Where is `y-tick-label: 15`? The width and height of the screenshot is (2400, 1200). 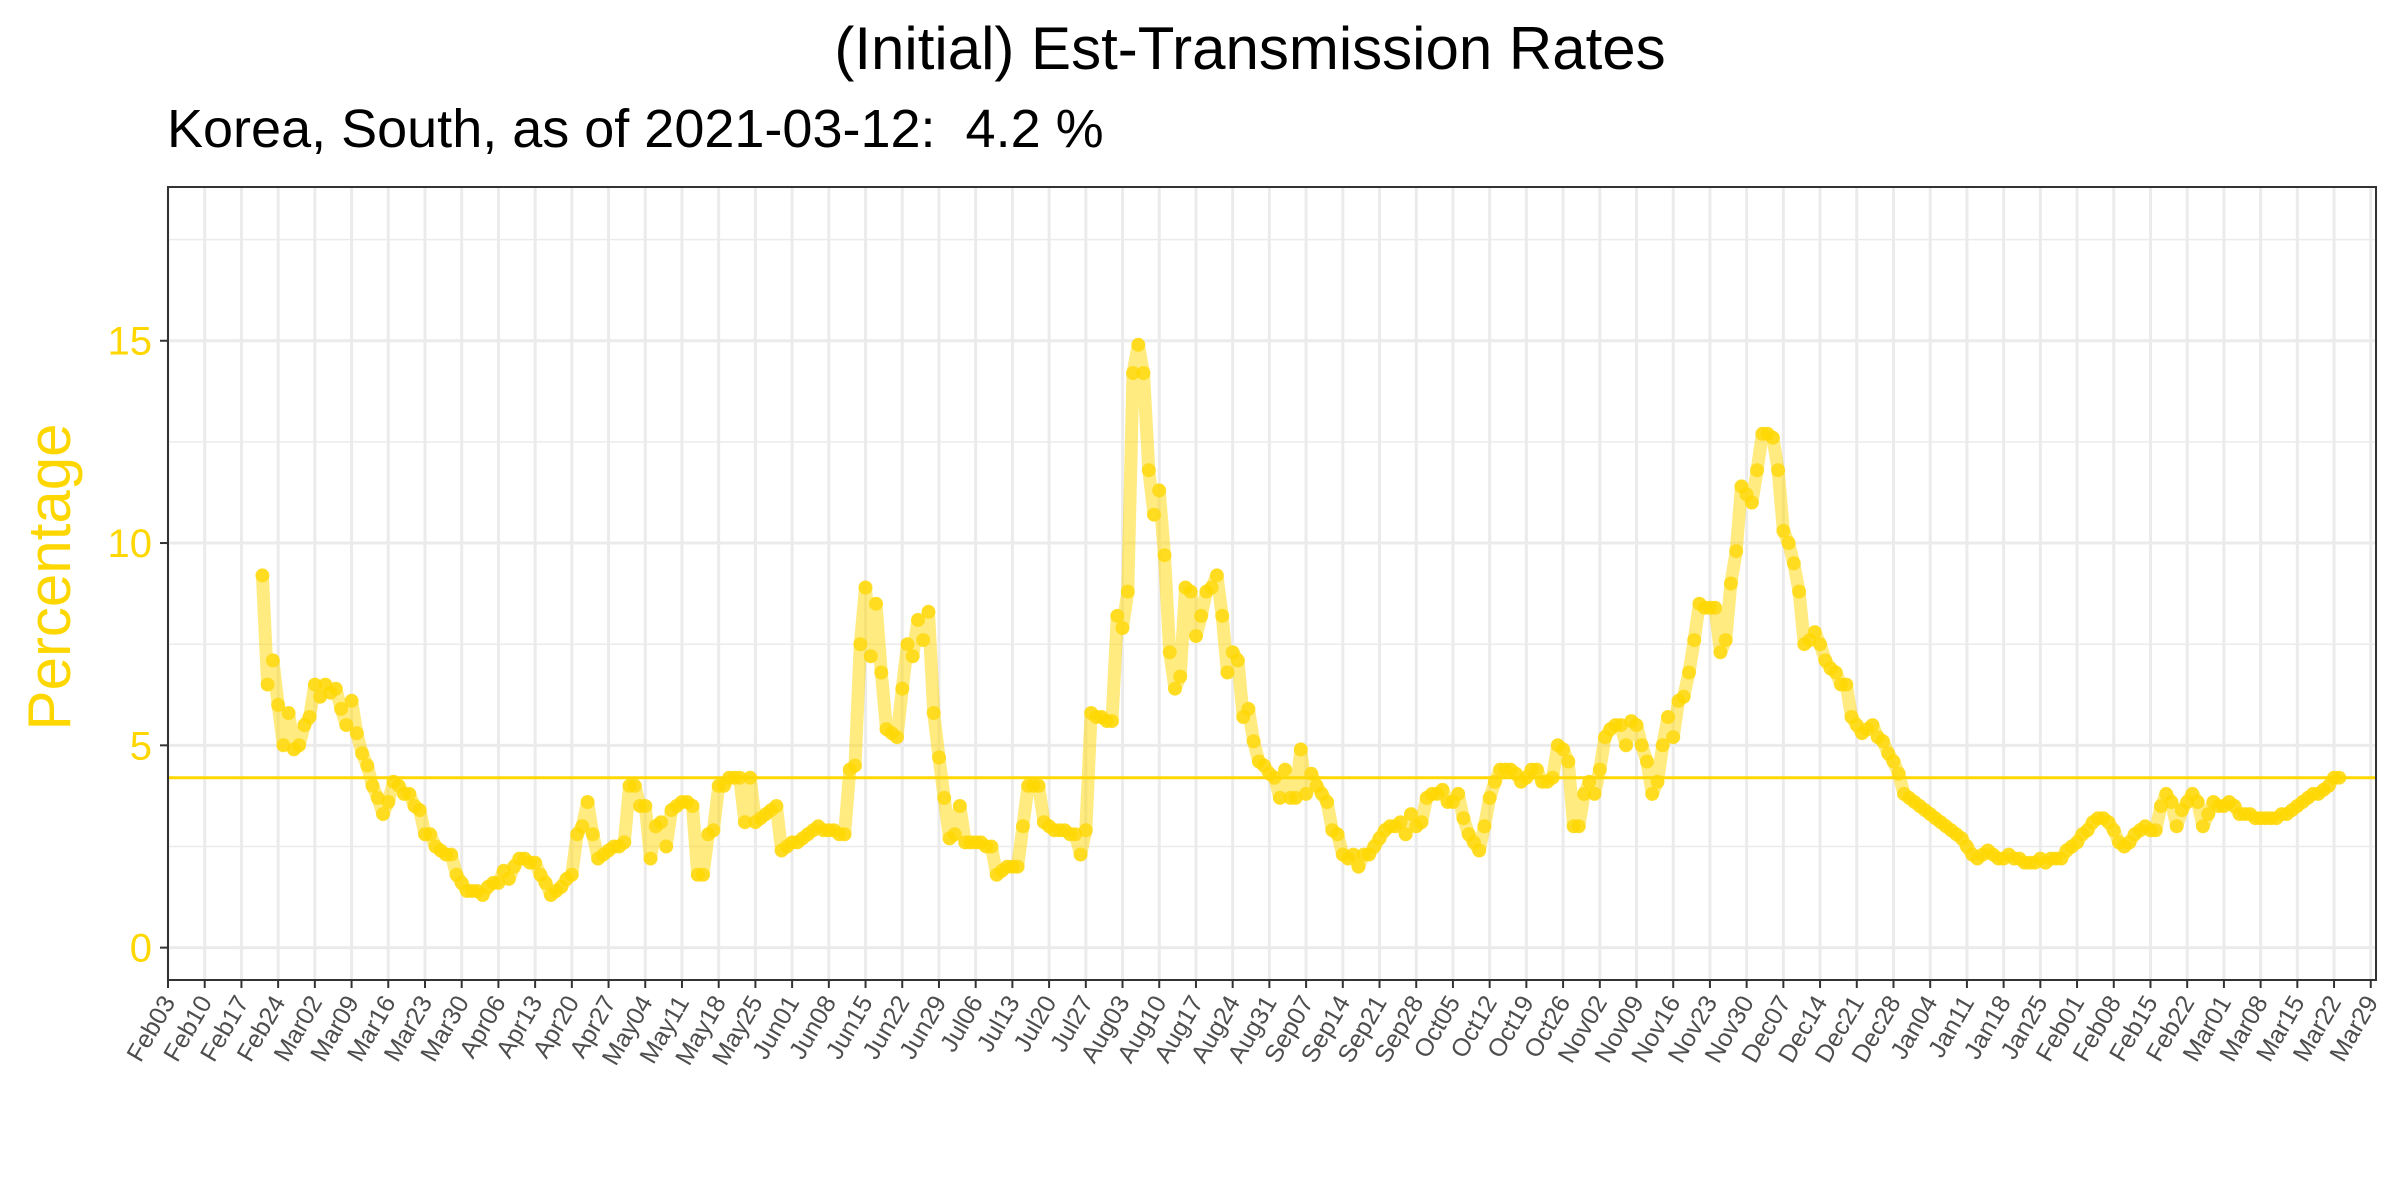 y-tick-label: 15 is located at coordinates (130, 342).